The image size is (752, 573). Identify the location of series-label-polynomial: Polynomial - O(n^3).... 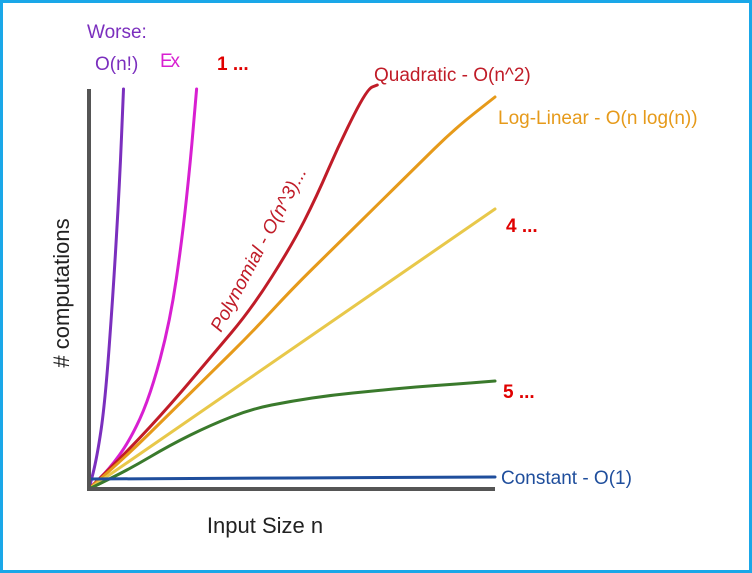
(259, 250).